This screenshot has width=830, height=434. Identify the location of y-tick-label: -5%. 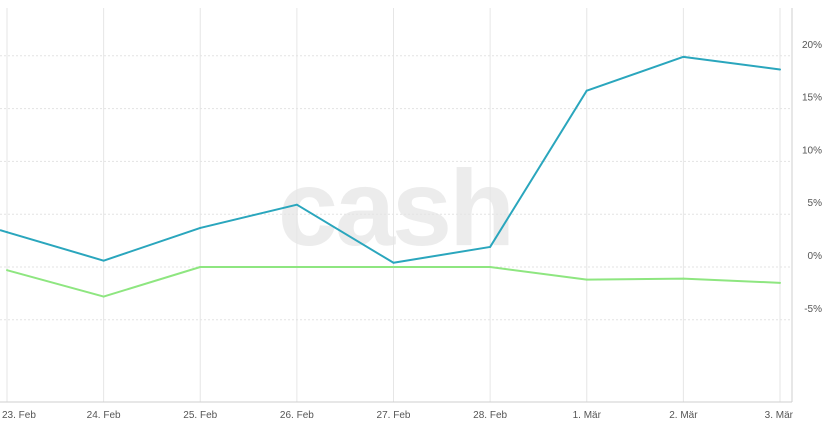
(813, 309).